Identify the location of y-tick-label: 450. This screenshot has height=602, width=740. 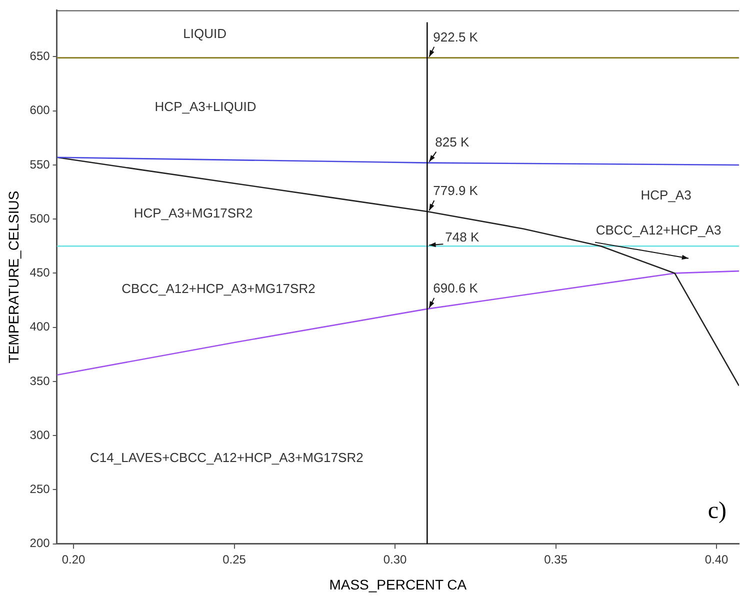
(40, 273).